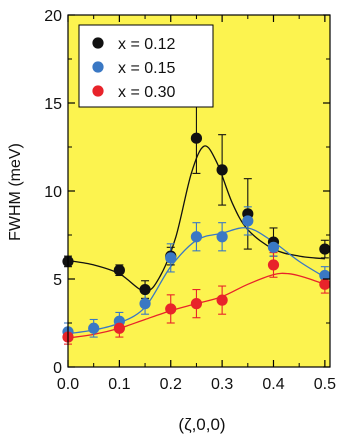 The image size is (337, 441). I want to click on y-tick-label: 5, so click(57, 280).